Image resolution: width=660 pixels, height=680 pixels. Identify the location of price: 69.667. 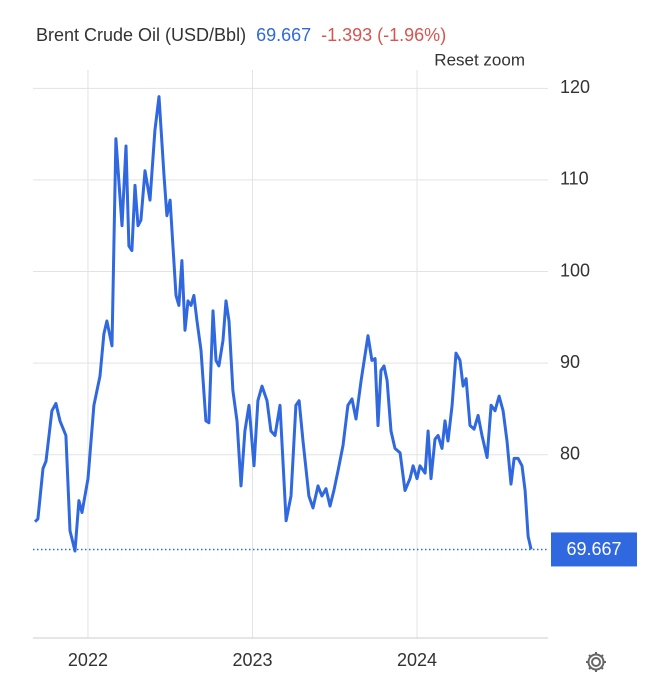
(283, 35).